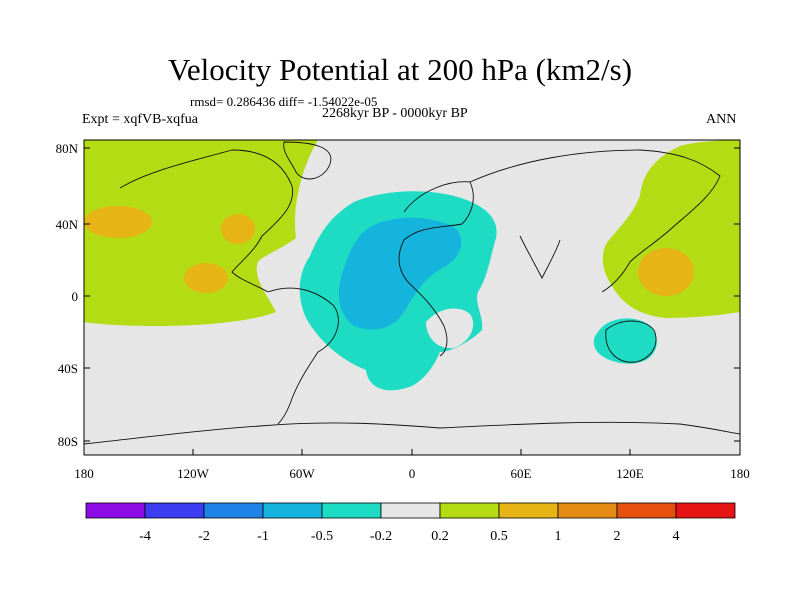 Image resolution: width=800 pixels, height=600 pixels. I want to click on colorbar: -4 -2 -1 -0.5 -0.2 0.2 0.5 1 2 4, so click(410, 523).